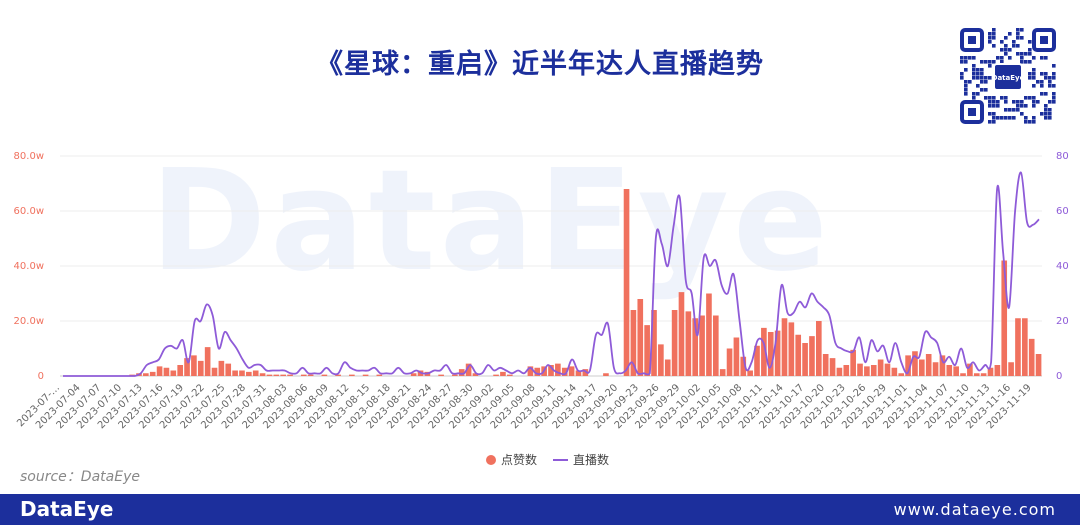  Describe the element at coordinates (974, 509) in the screenshot. I see `footer-url: www.dataeye.com` at that location.